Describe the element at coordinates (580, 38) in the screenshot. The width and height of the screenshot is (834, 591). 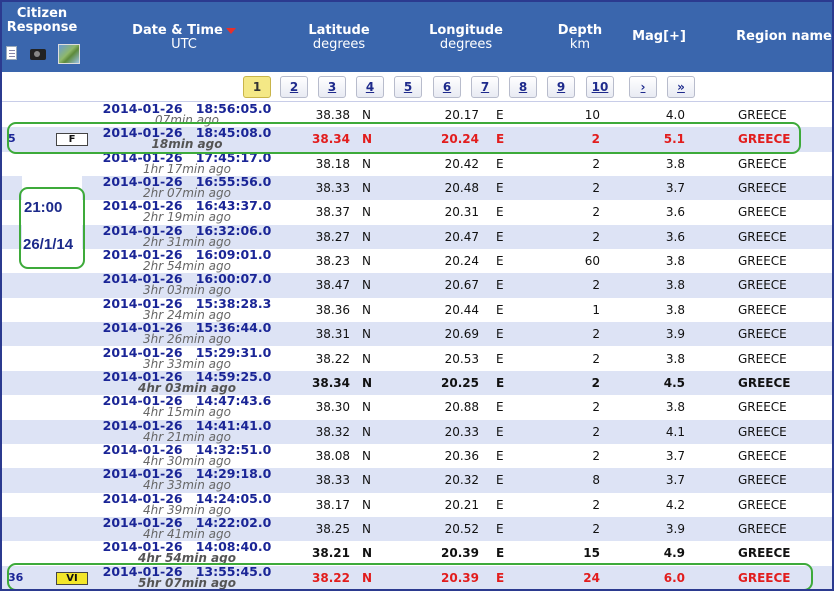
I see `depth-header: Depth km` at that location.